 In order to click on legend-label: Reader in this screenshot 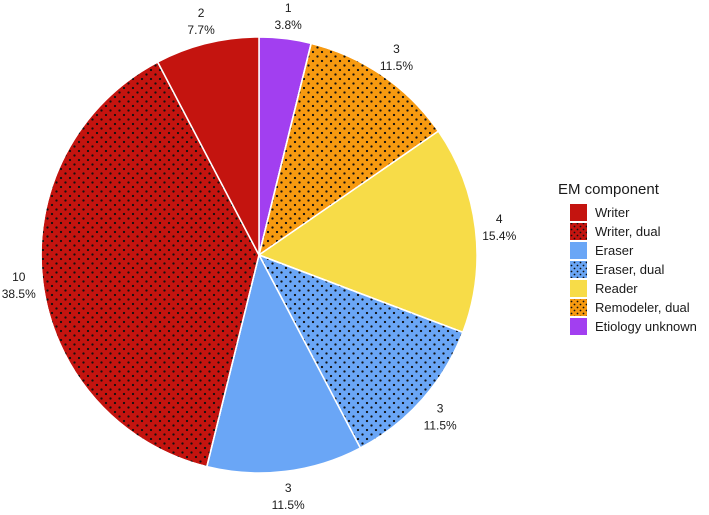, I will do `click(616, 288)`.